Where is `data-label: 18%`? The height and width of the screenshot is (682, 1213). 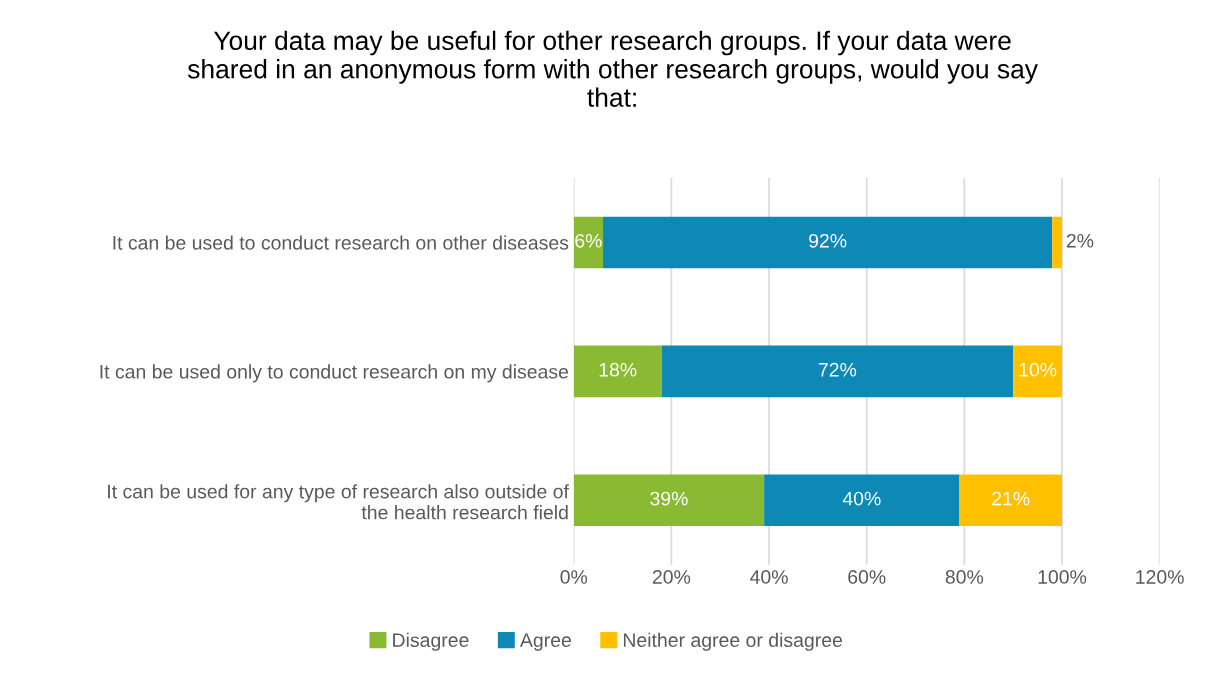 data-label: 18% is located at coordinates (618, 369).